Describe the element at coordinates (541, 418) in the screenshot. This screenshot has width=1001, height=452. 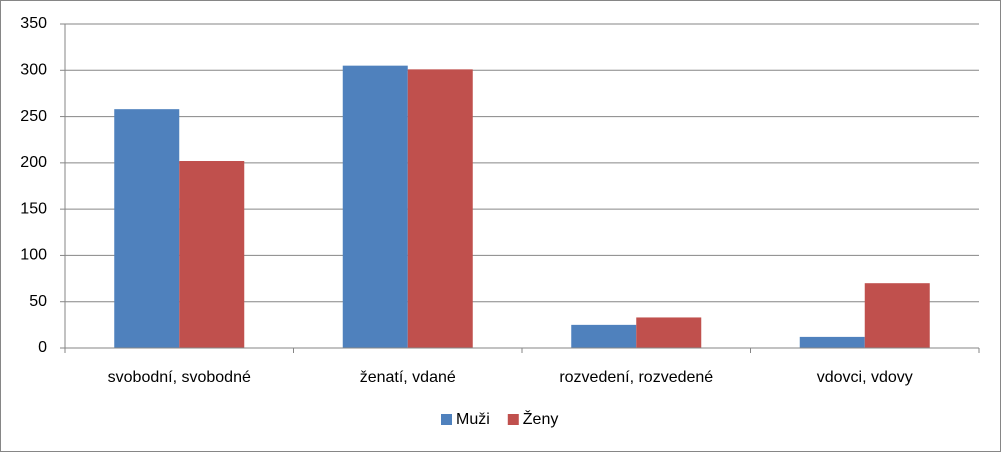
I see `legend-label: Ženy` at that location.